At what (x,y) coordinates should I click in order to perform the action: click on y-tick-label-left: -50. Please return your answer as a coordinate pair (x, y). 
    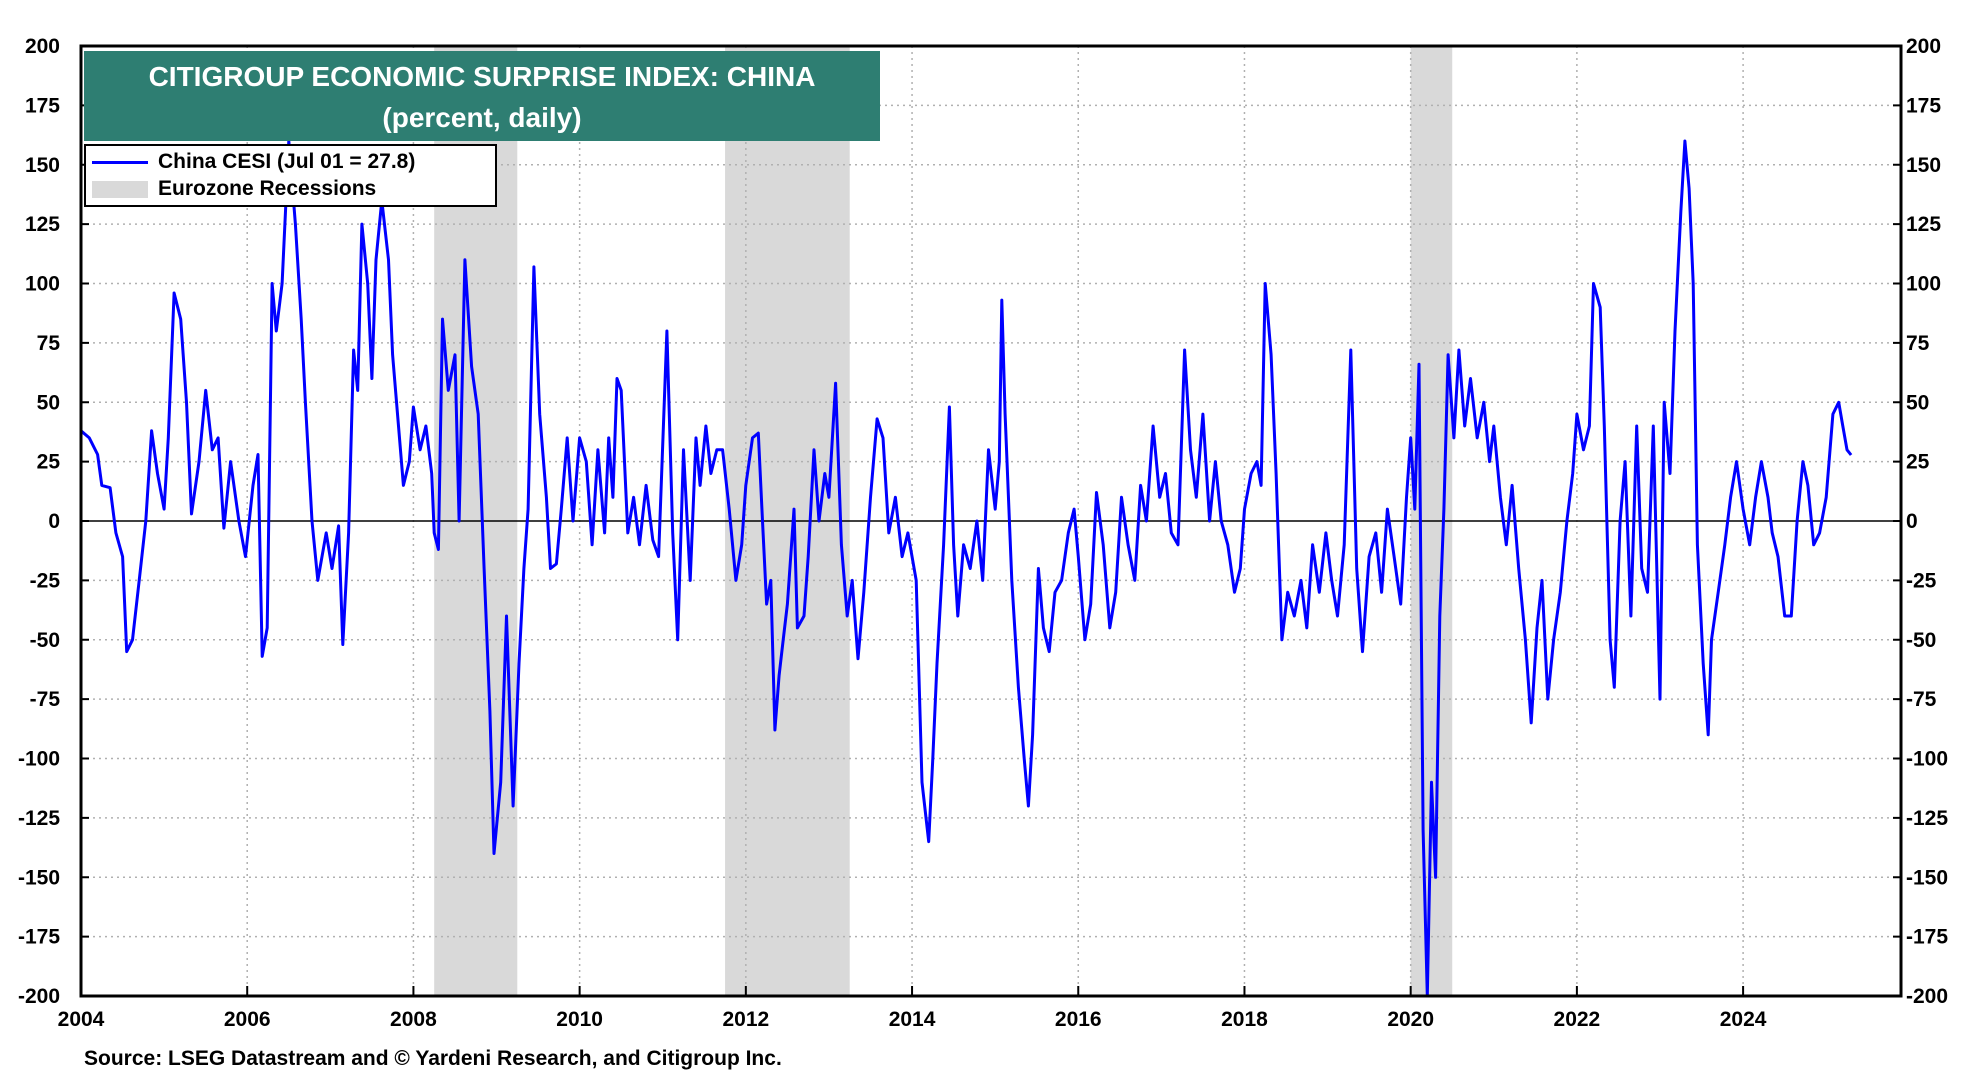
    Looking at the image, I should click on (45, 640).